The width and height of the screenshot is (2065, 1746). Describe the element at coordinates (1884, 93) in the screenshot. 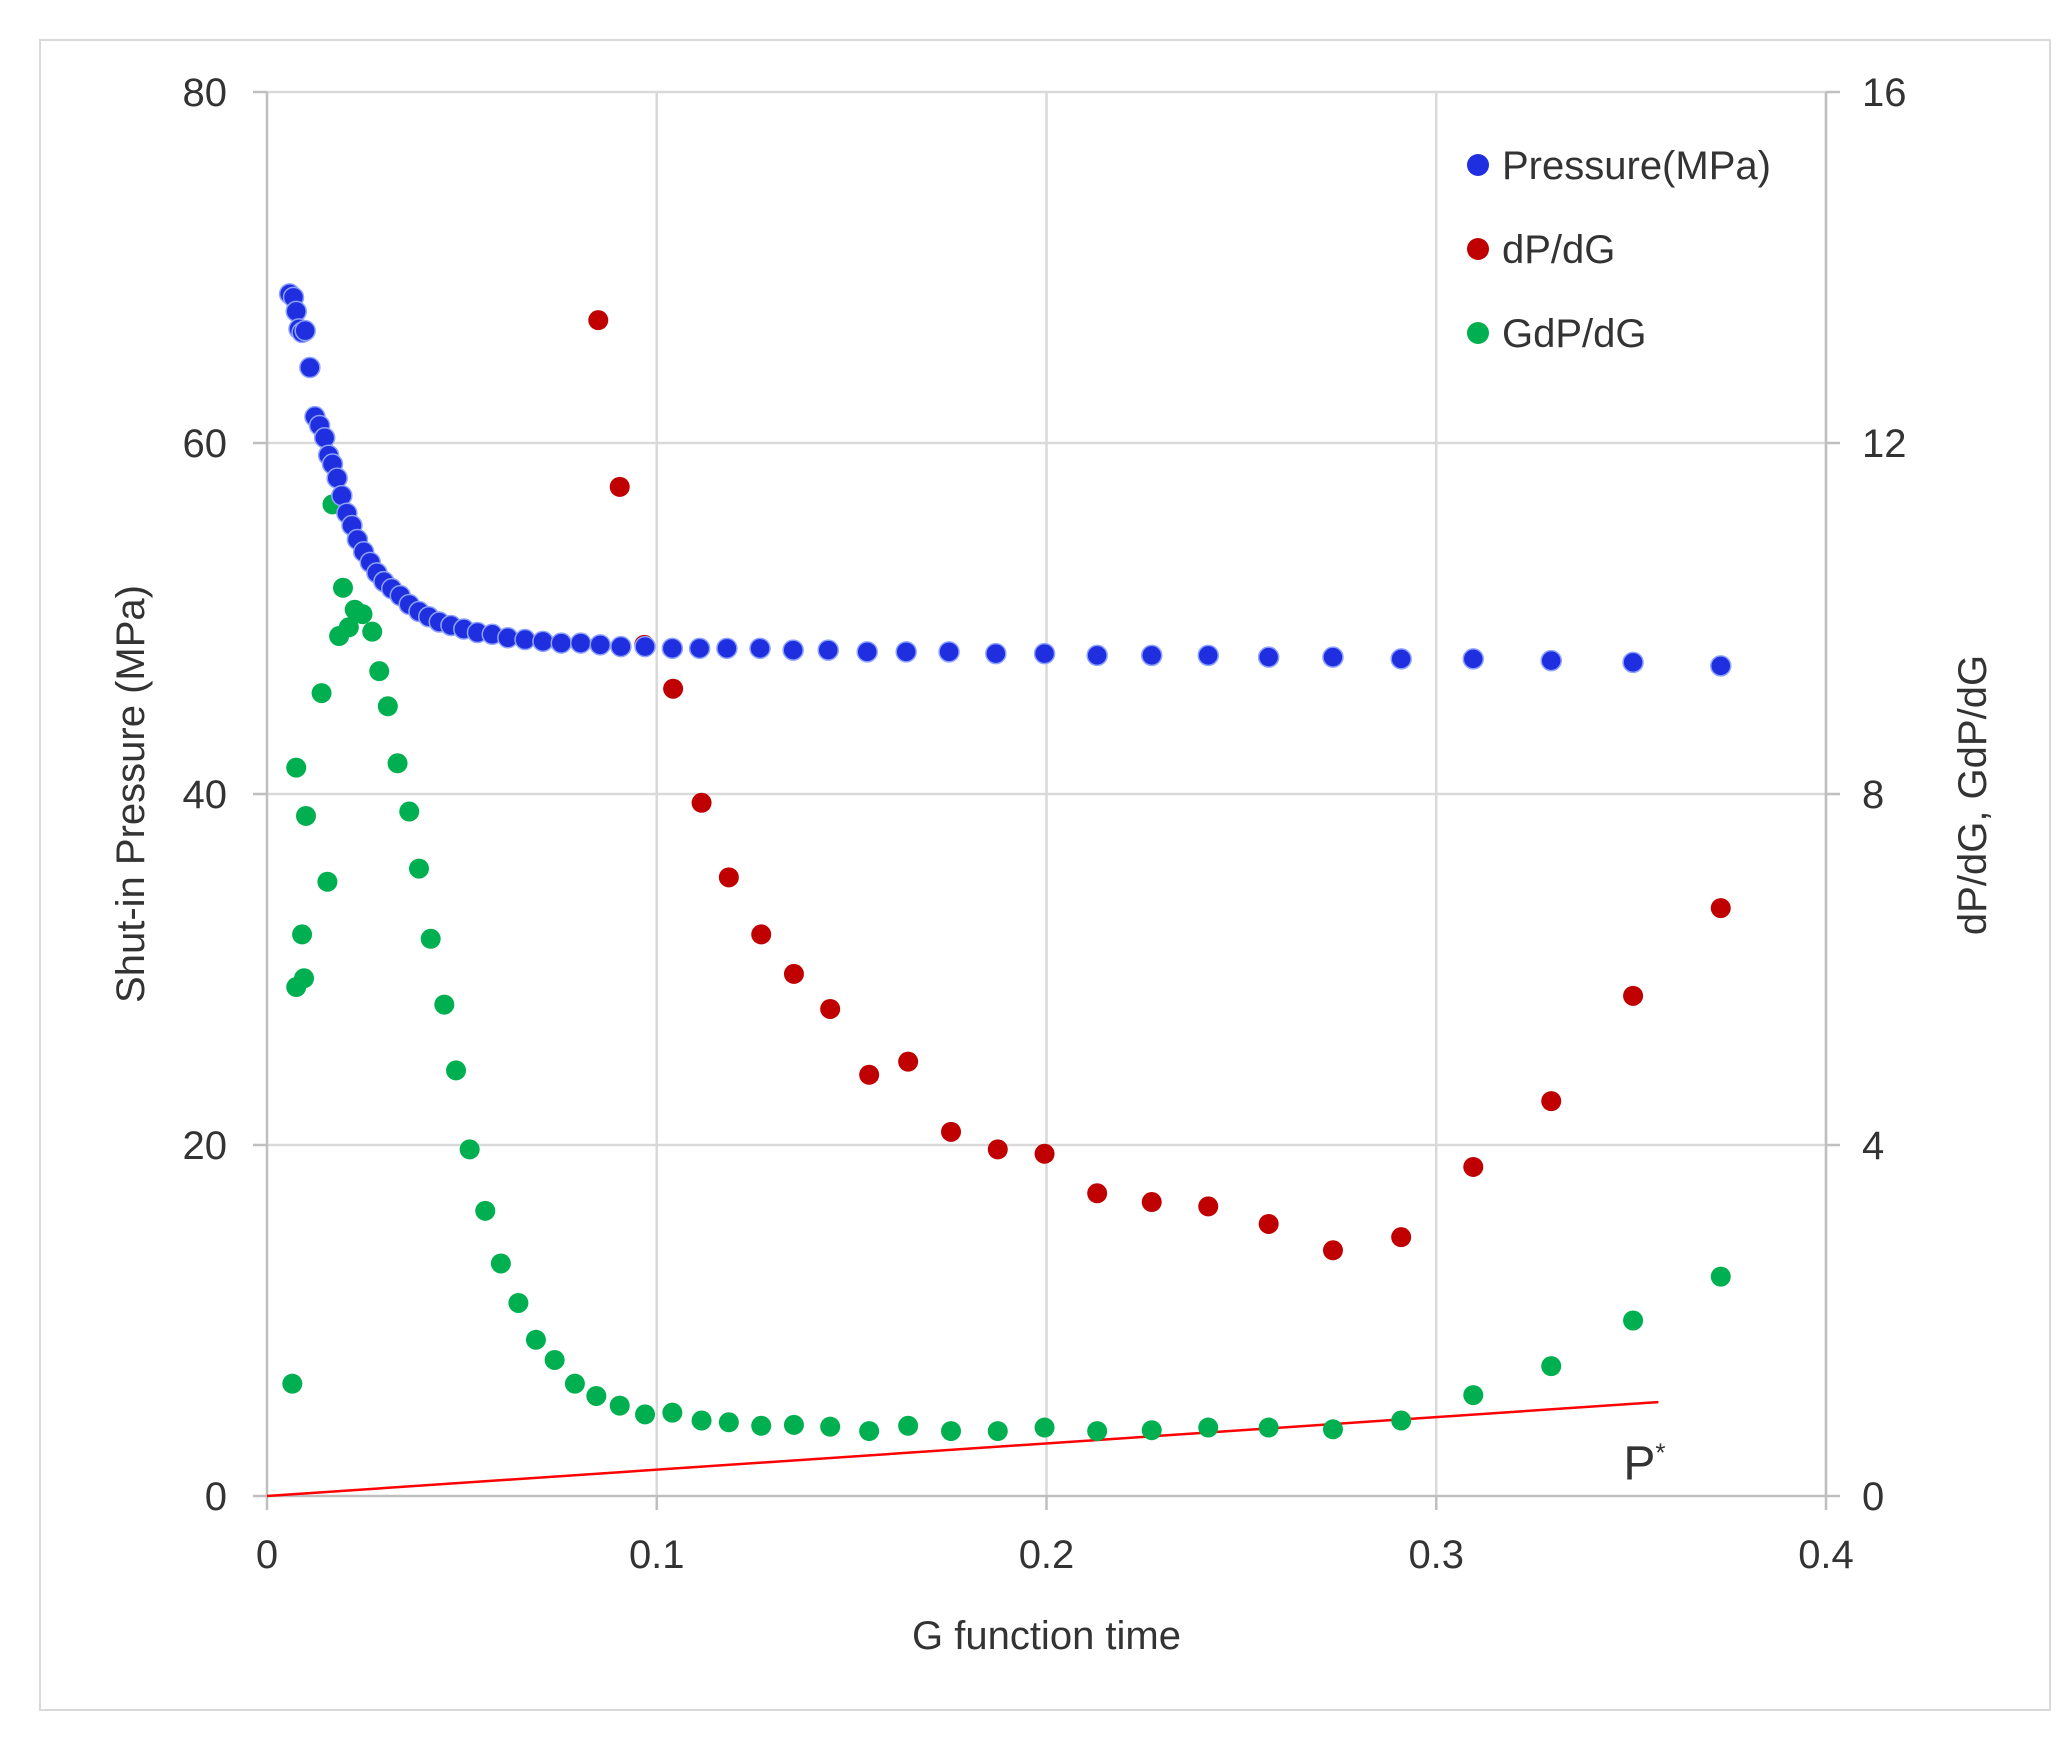

I see `y-right-tick-label: 16` at that location.